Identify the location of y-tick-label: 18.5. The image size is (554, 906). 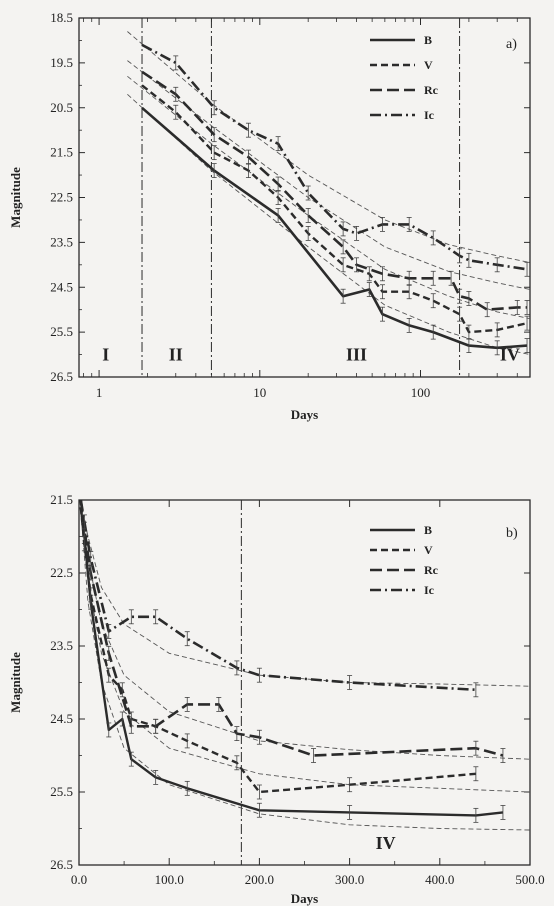
(61, 17).